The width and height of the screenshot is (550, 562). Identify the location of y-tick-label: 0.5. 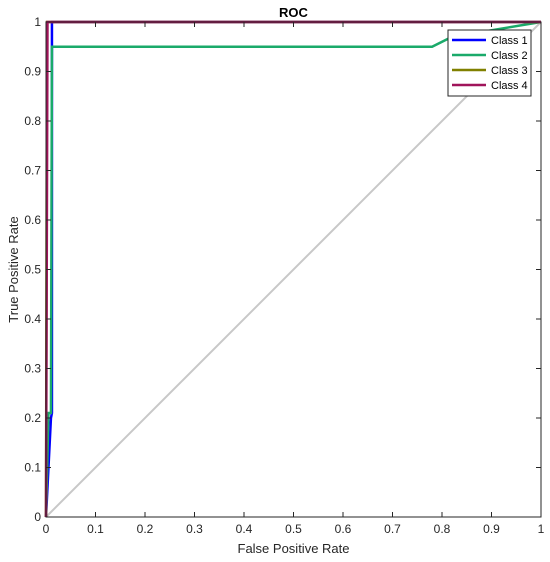
(32, 270).